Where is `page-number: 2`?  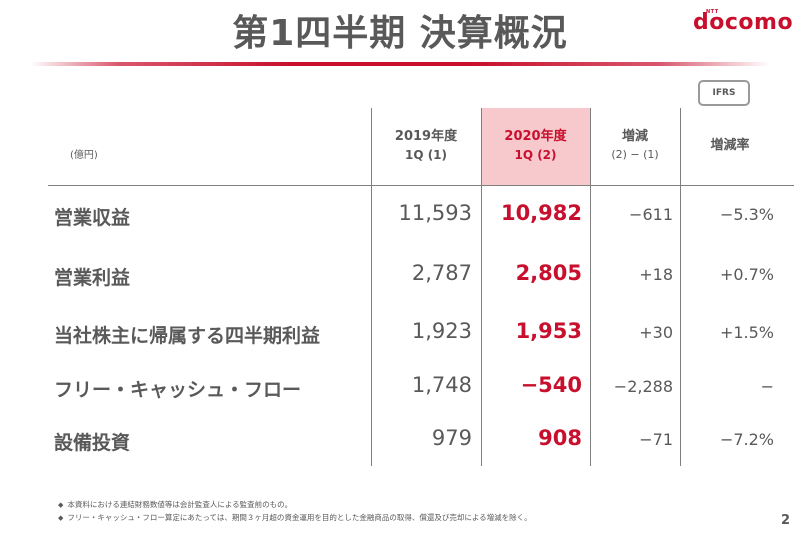 page-number: 2 is located at coordinates (786, 520).